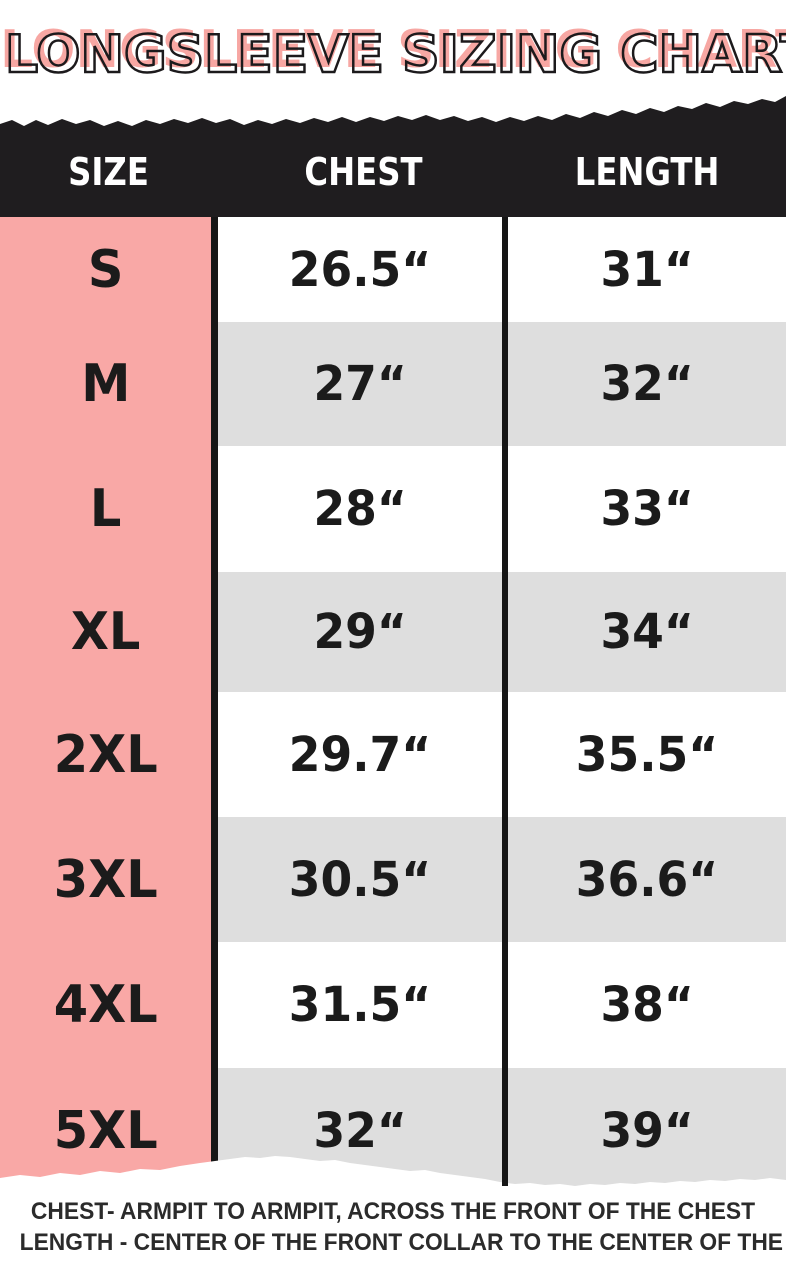 This screenshot has height=1280, width=786. I want to click on length-cell: 33“, so click(647, 509).